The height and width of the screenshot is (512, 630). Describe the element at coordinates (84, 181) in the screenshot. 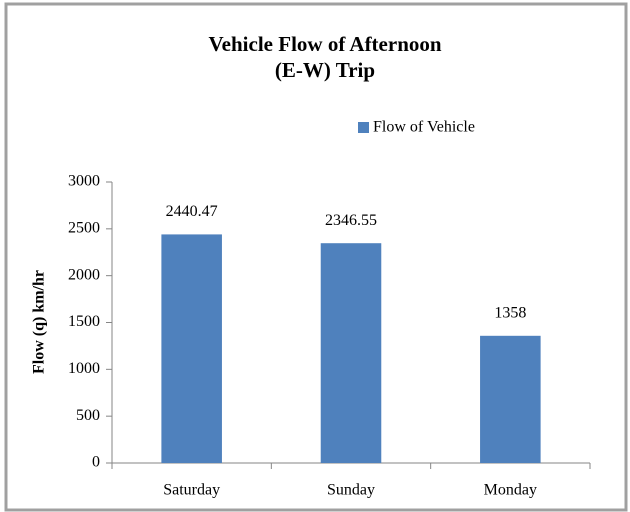

I see `y-tick-label: 3000` at that location.